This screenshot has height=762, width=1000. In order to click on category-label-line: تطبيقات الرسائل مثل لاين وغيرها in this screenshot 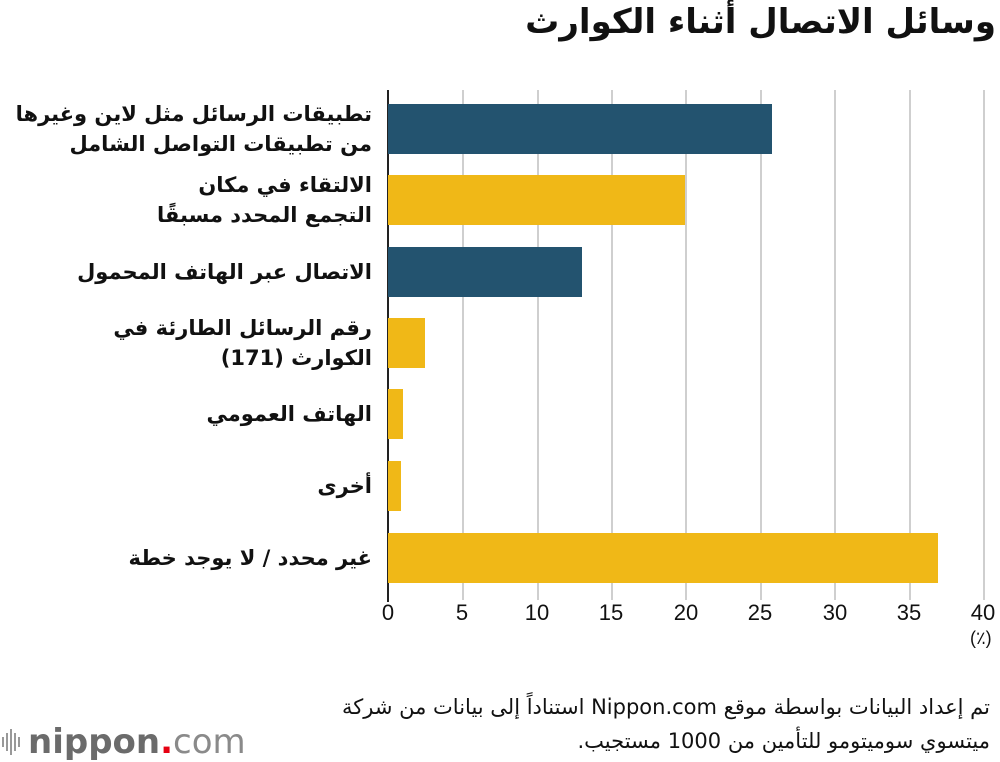, I will do `click(193, 114)`.